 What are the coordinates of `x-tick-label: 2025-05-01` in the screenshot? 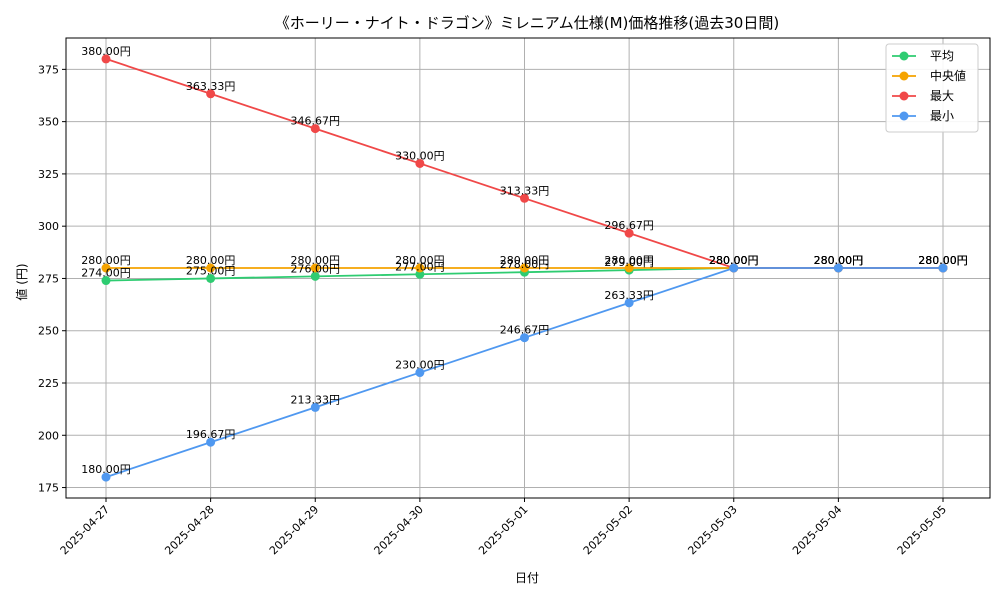 It's located at (503, 530).